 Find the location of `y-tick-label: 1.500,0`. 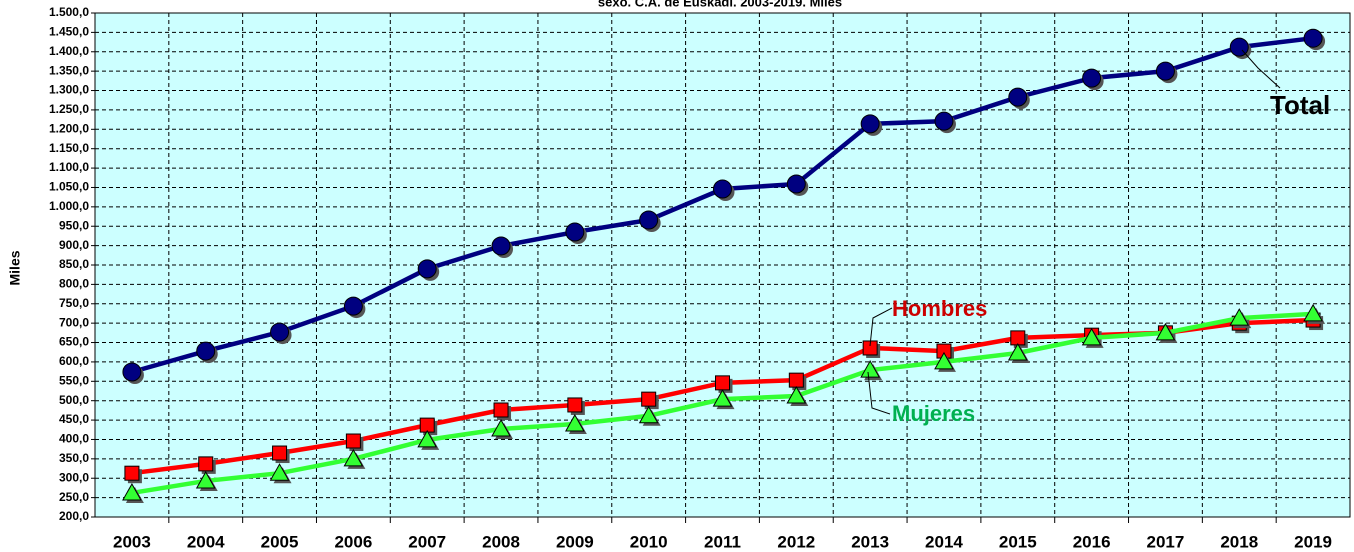

y-tick-label: 1.500,0 is located at coordinates (69, 12).